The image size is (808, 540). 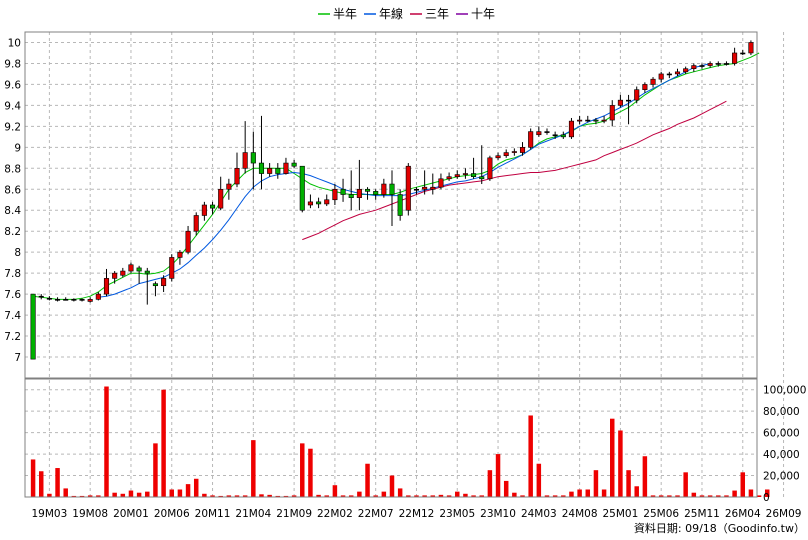 What do you see at coordinates (294, 514) in the screenshot?
I see `time-tick-label: 21M09` at bounding box center [294, 514].